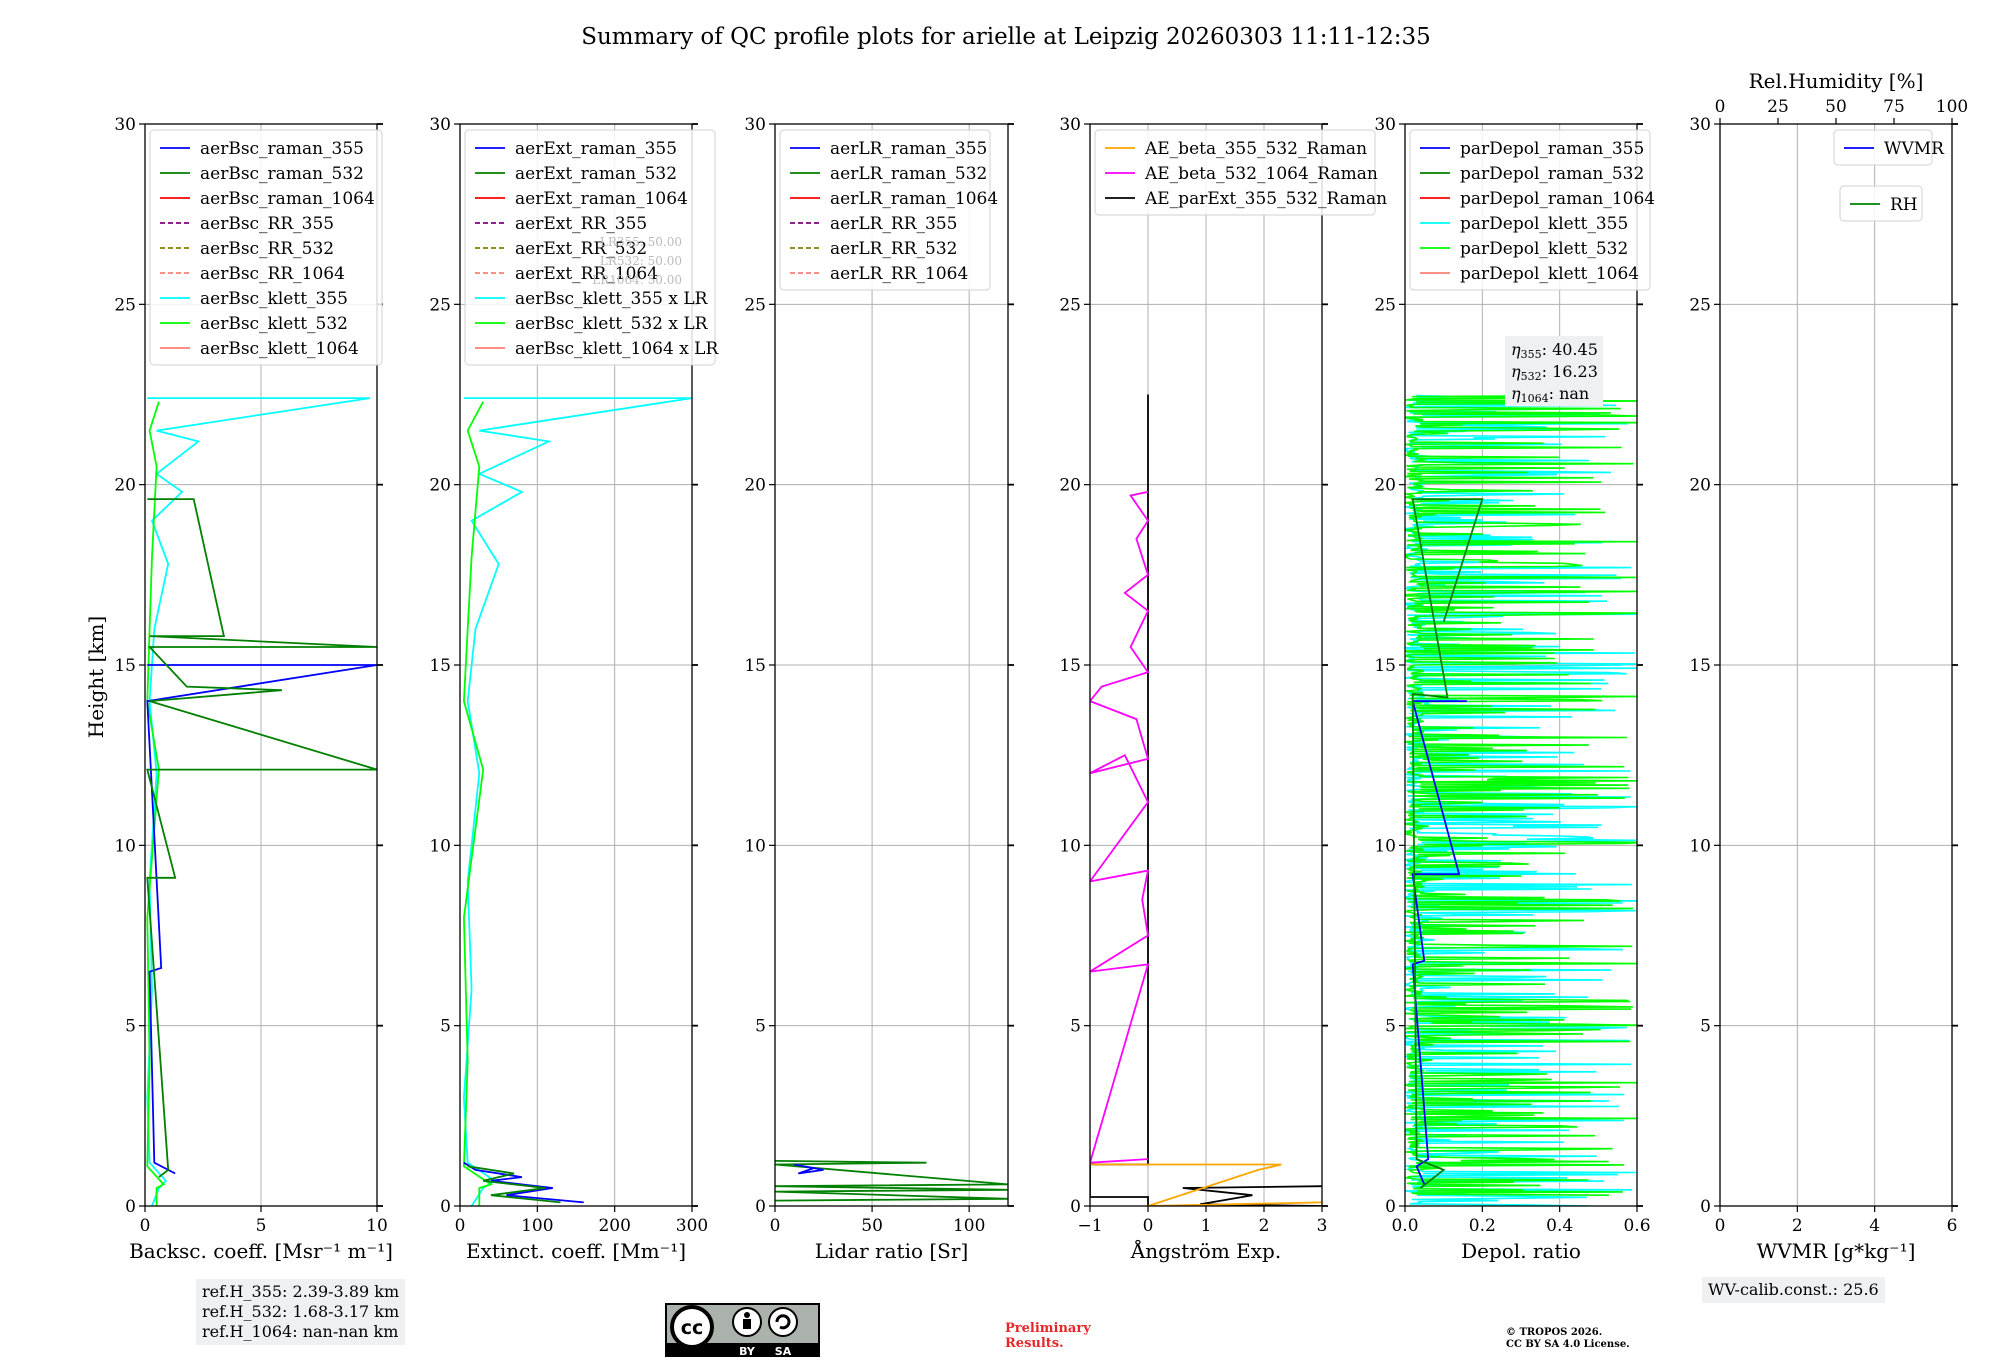 This screenshot has width=2000, height=1360. I want to click on x-tick-label: 6, so click(1952, 1226).